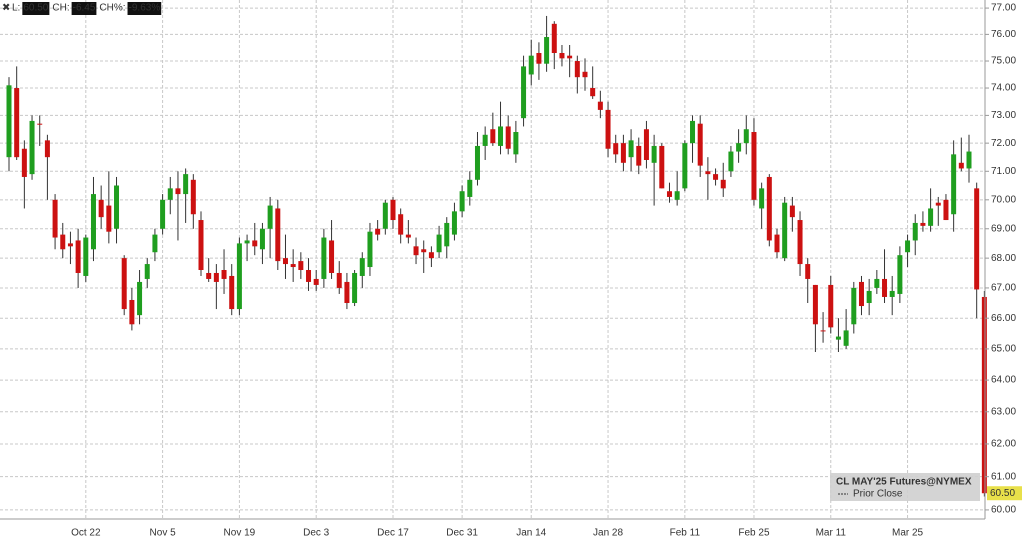  I want to click on y-tick-label: 63.00, so click(1003, 411).